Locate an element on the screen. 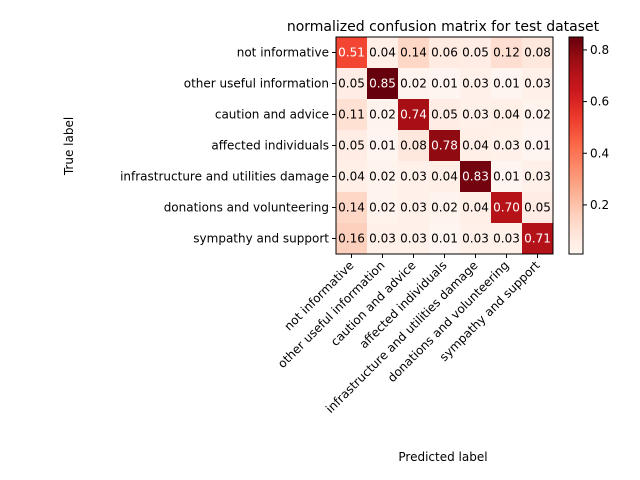  y-tick-label: other useful information is located at coordinates (256, 84).